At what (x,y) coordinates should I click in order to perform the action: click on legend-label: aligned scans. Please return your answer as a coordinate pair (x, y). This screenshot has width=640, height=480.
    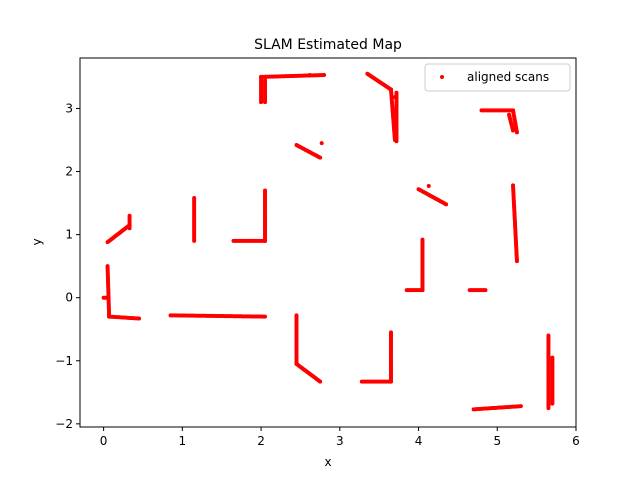
    Looking at the image, I should click on (508, 77).